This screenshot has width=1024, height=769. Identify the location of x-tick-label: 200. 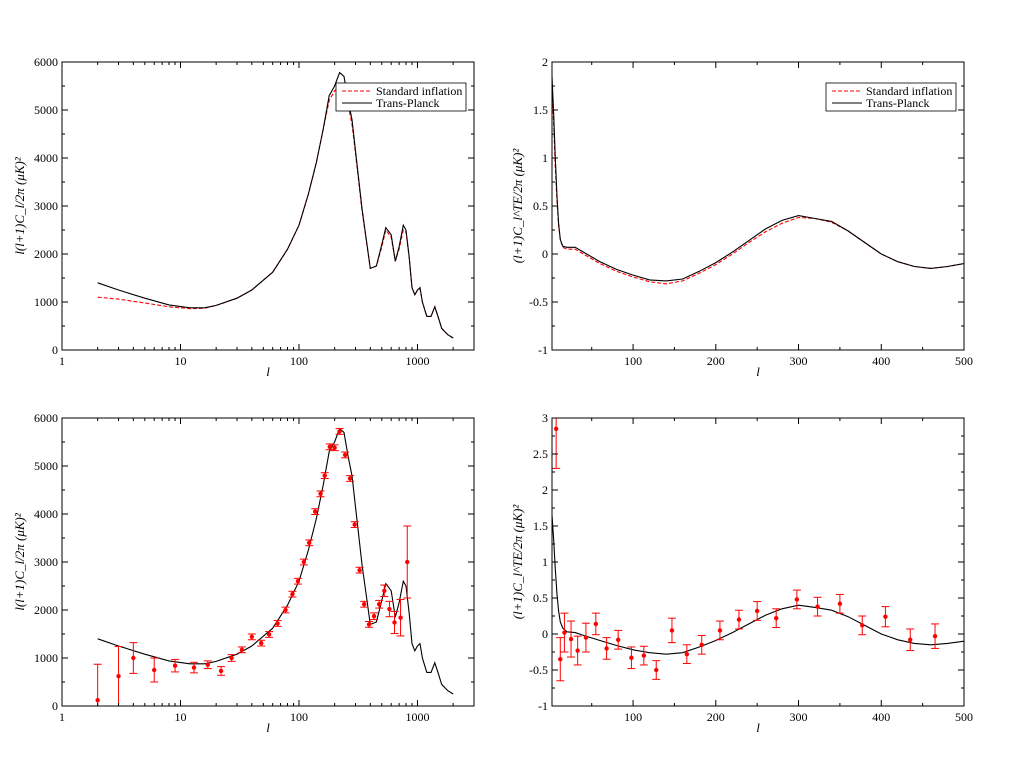
(716, 361).